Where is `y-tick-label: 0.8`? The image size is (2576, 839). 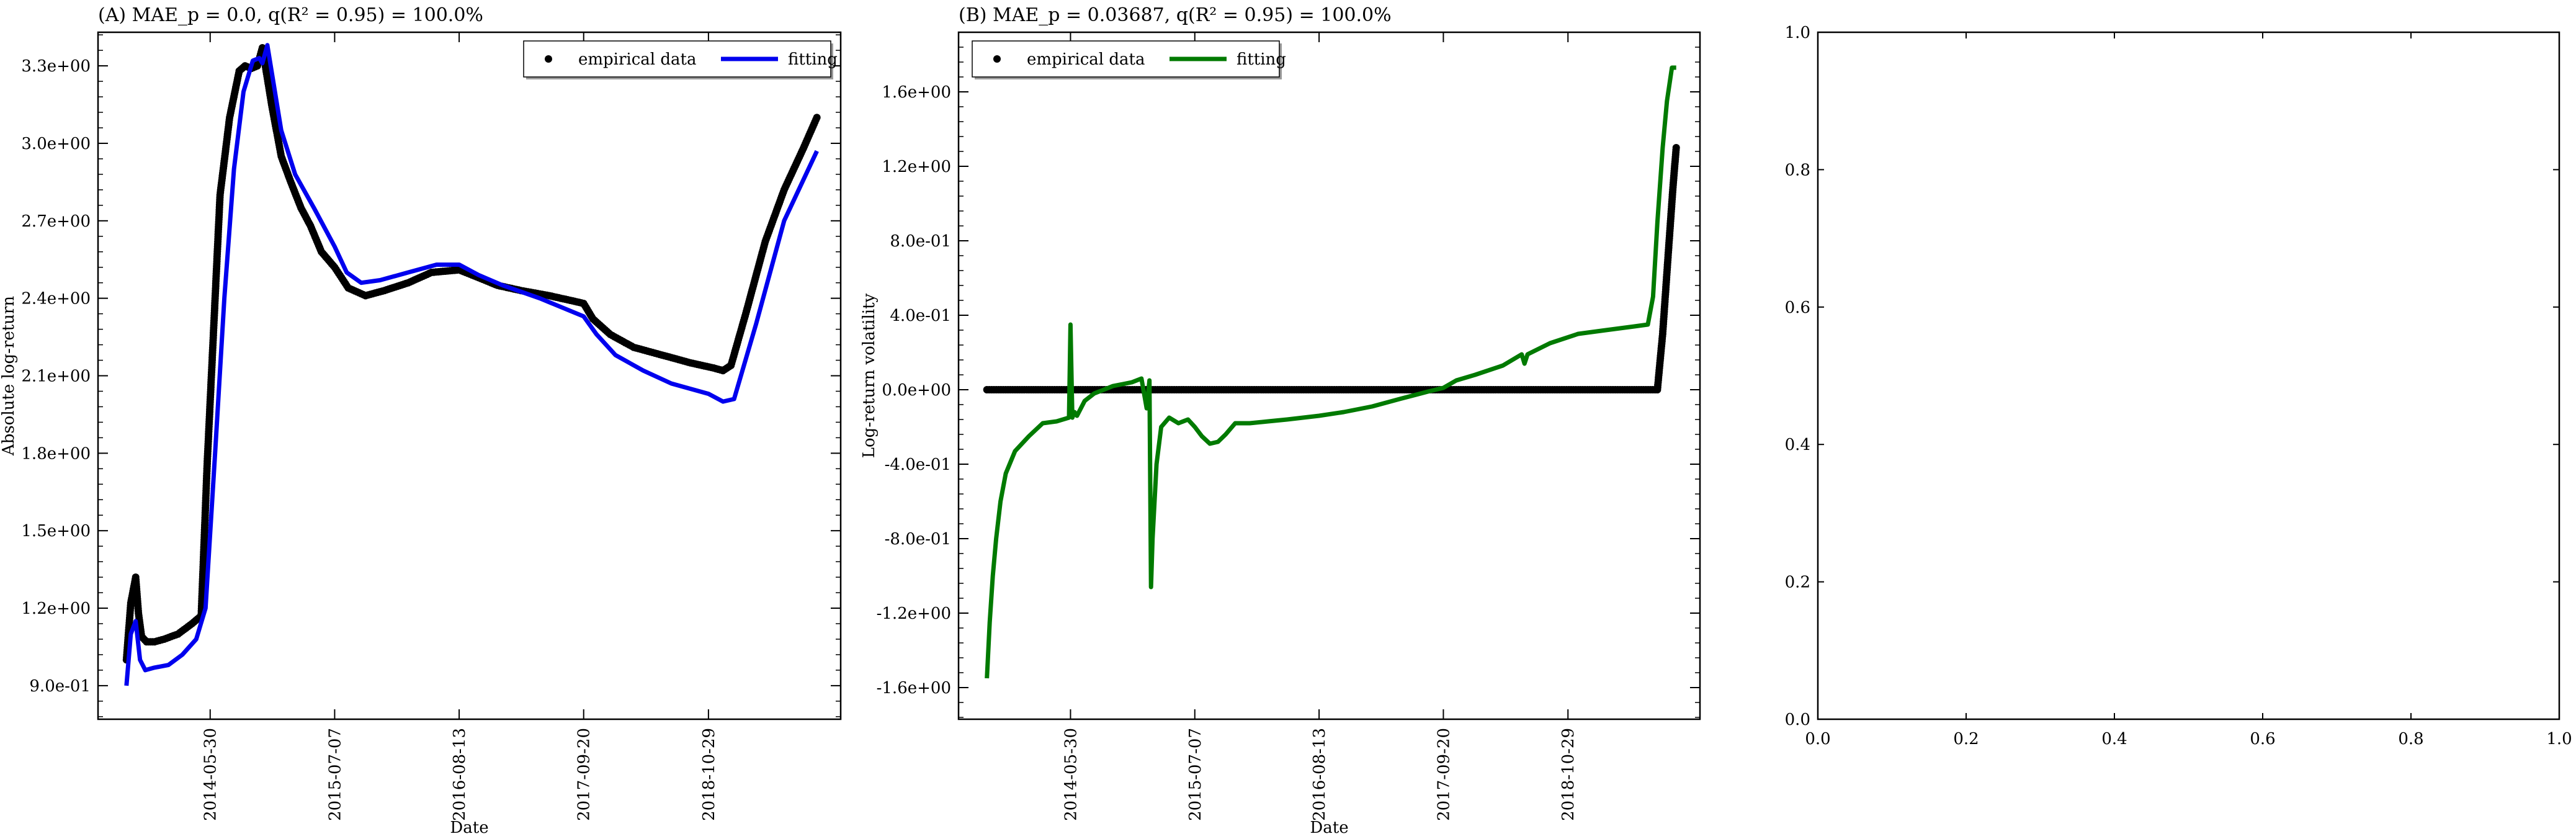
y-tick-label: 0.8 is located at coordinates (1797, 170).